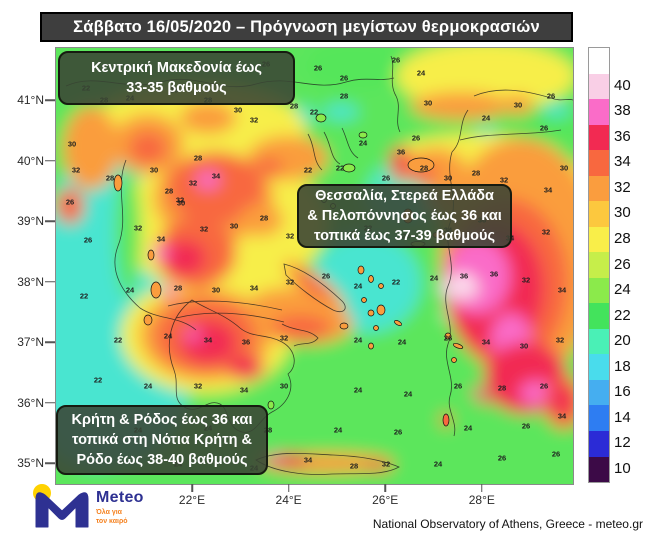 The width and height of the screenshot is (650, 543). What do you see at coordinates (622, 392) in the screenshot?
I see `colorbar-label: 16` at bounding box center [622, 392].